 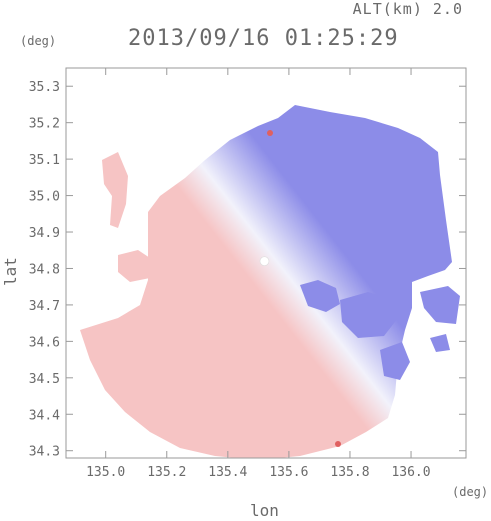 I want to click on x-tick-label: 135.6, so click(x=288, y=472).